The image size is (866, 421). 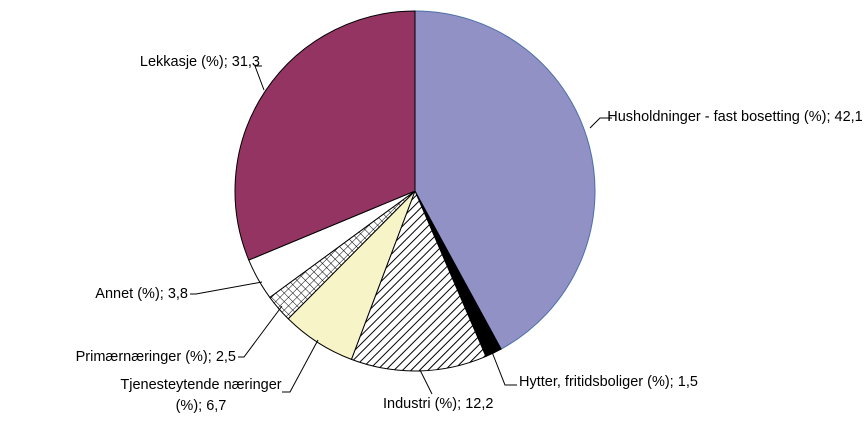 I want to click on value-label: 31,3, so click(x=245, y=62).